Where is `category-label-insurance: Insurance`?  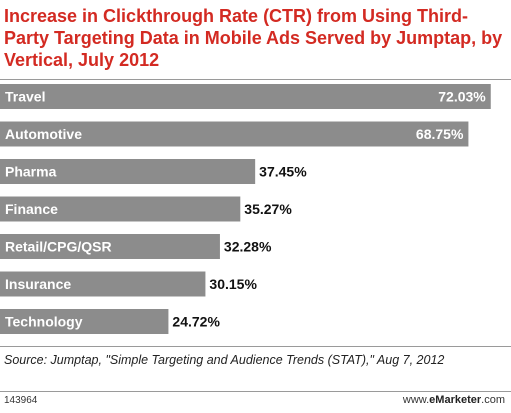 category-label-insurance: Insurance is located at coordinates (38, 284).